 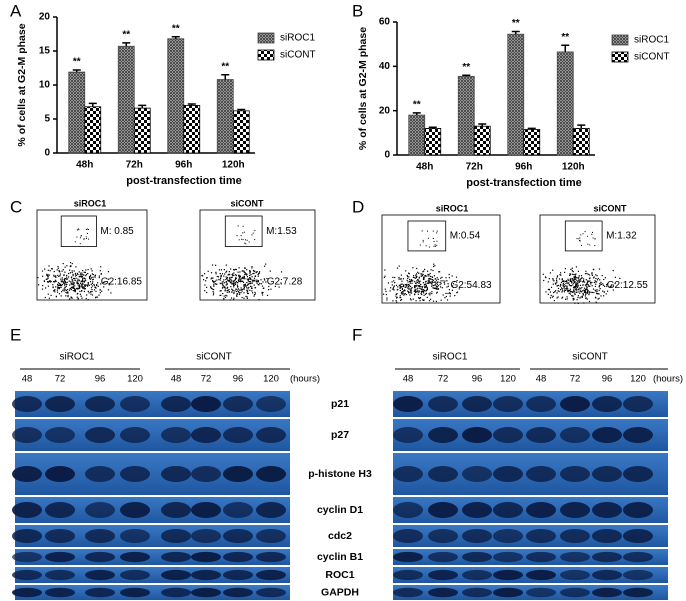 I want to click on y-tick-label: 0, so click(x=387, y=155).